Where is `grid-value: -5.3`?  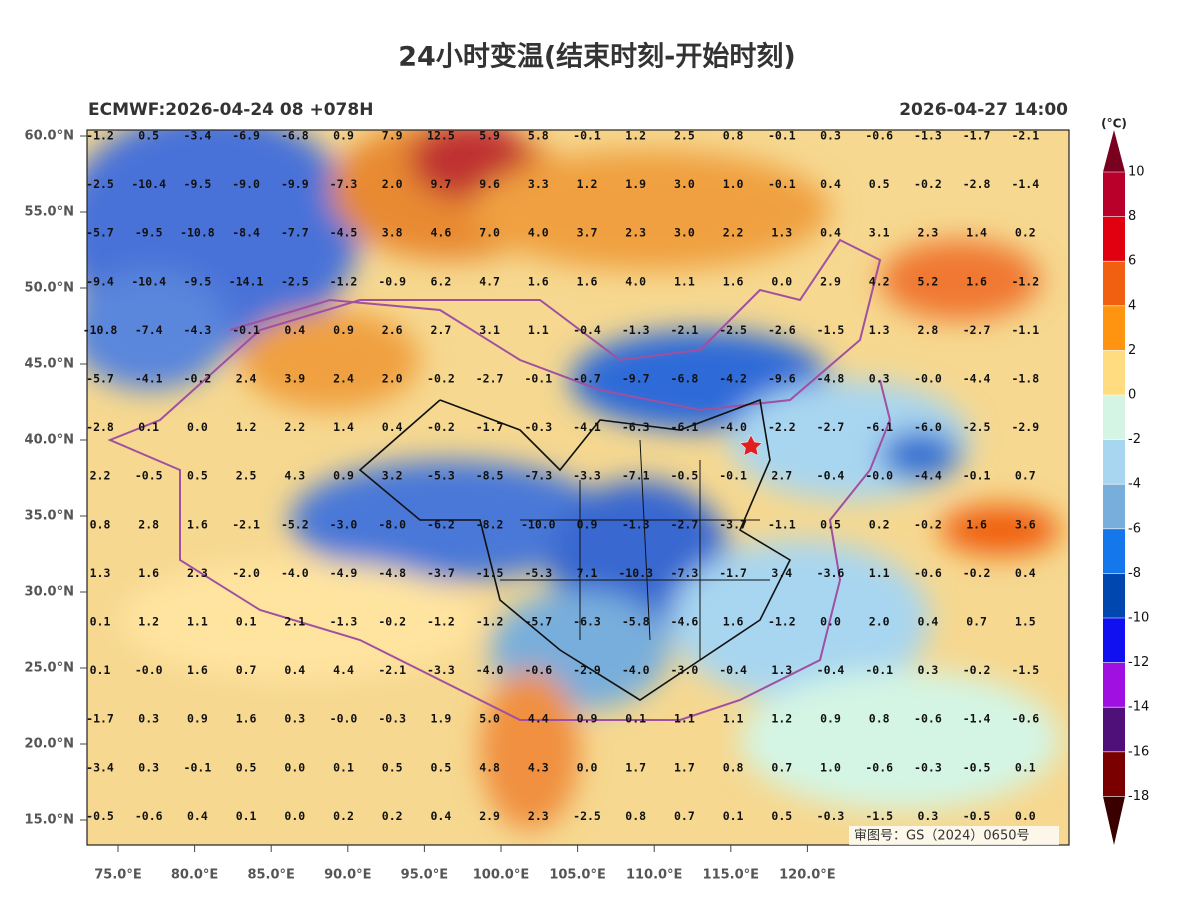
grid-value: -5.3 is located at coordinates (441, 476).